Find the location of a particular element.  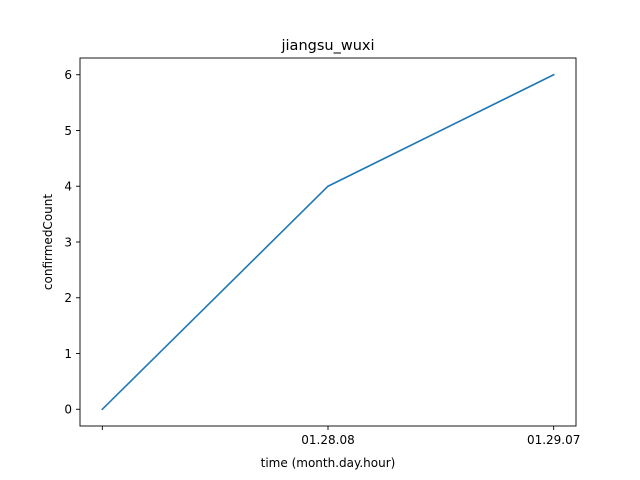

y-tick-label-6: 6 is located at coordinates (68, 75).